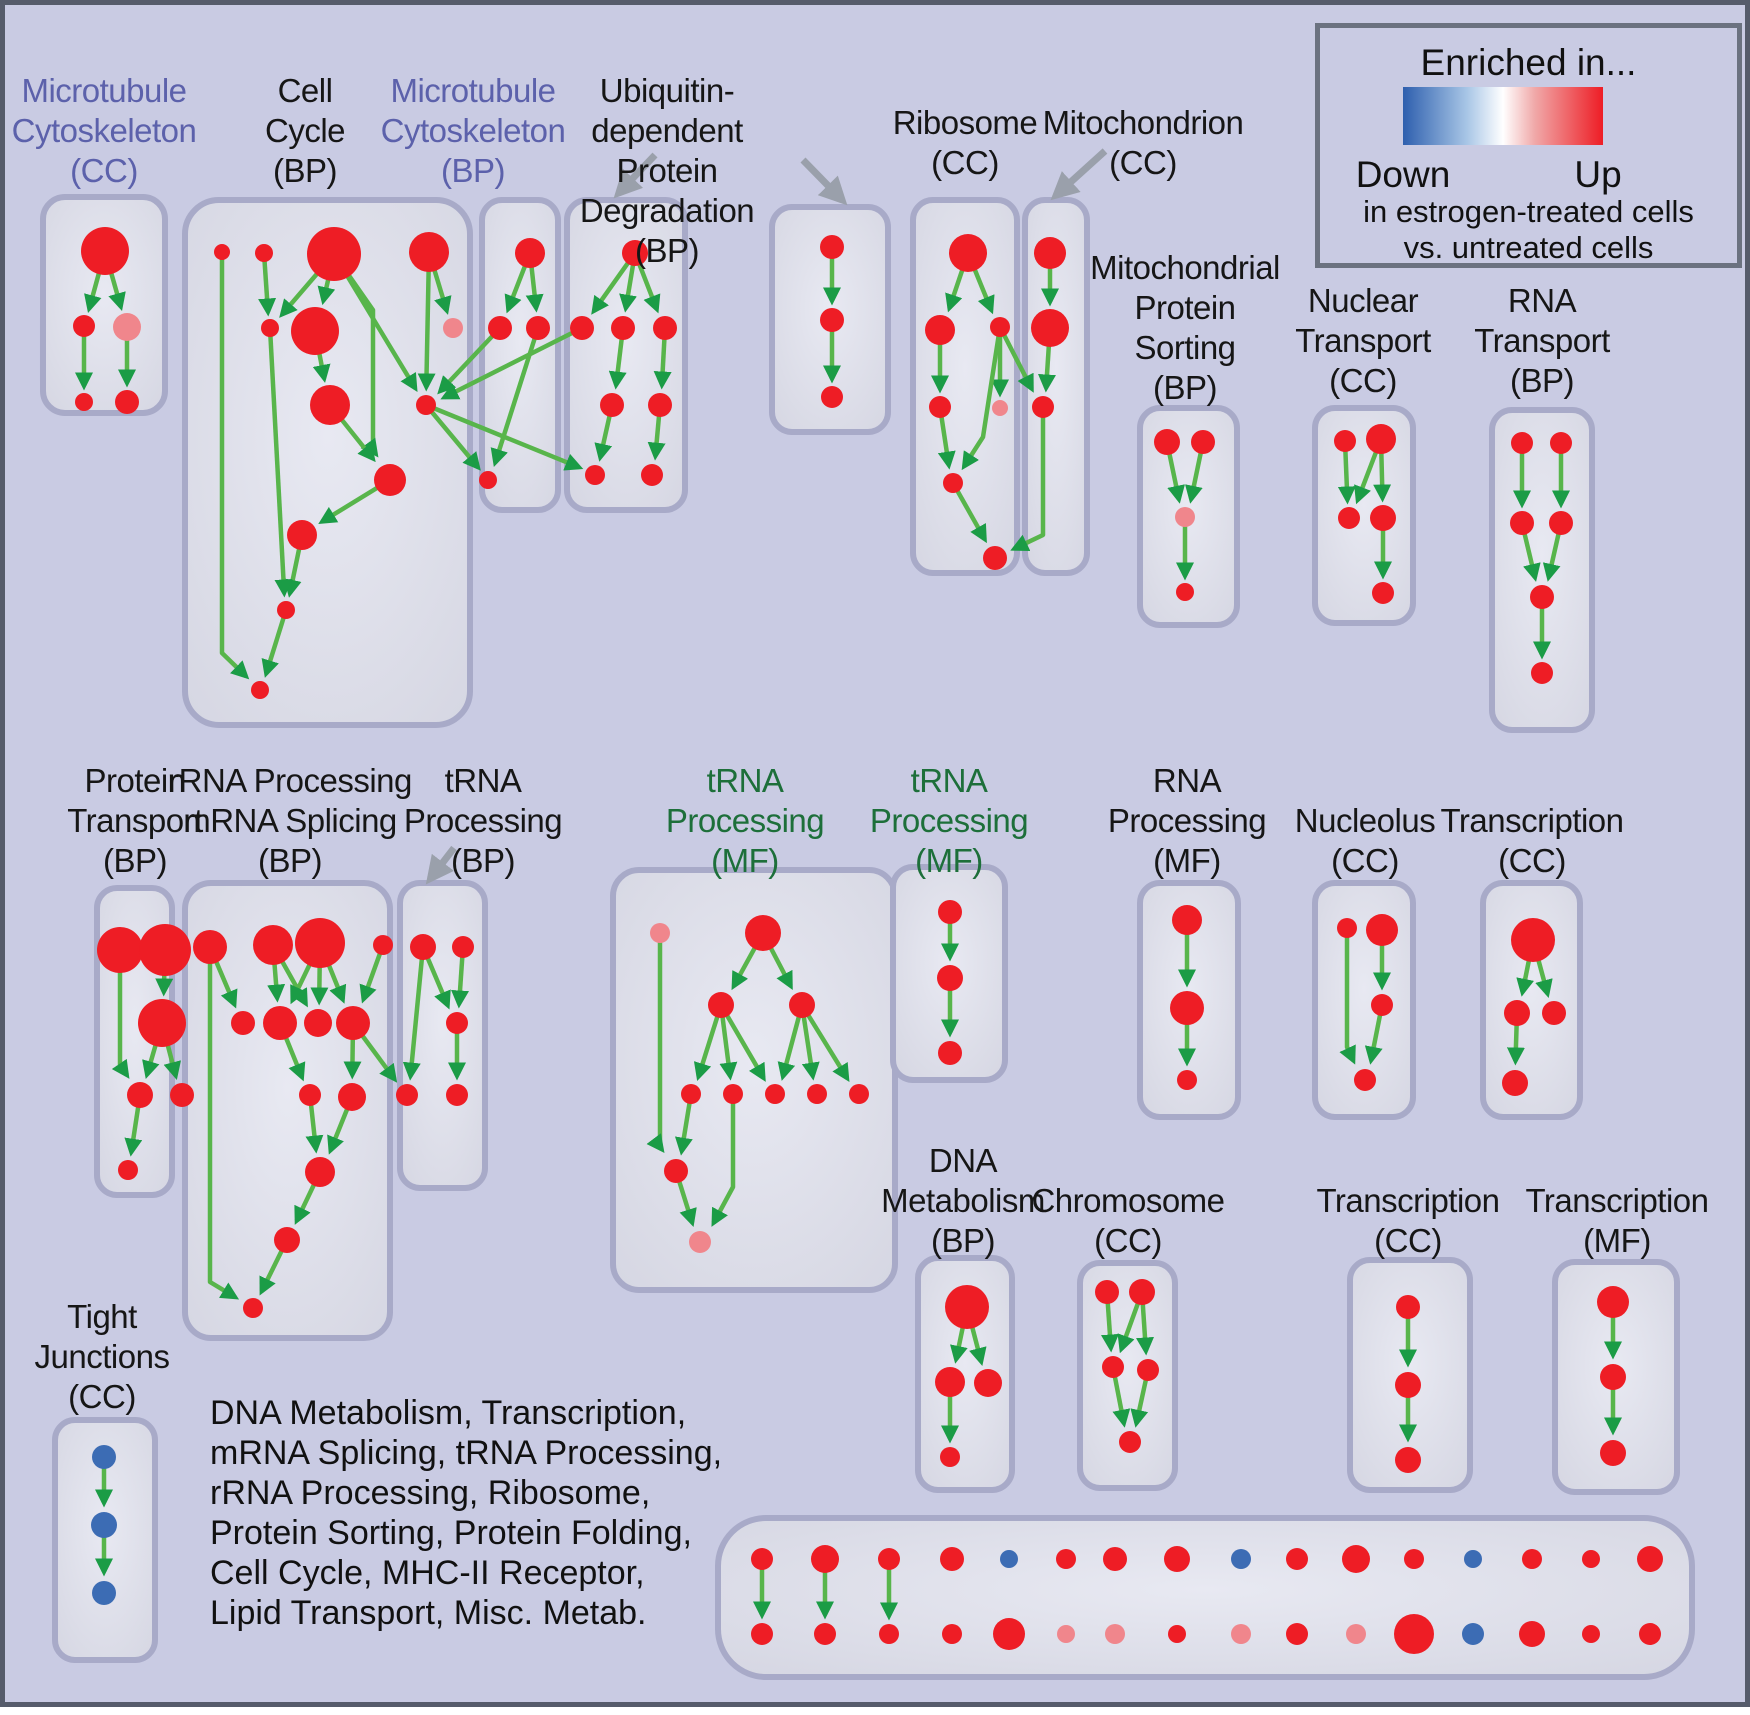  What do you see at coordinates (104, 305) in the screenshot?
I see `group-box-microtubule-cc` at bounding box center [104, 305].